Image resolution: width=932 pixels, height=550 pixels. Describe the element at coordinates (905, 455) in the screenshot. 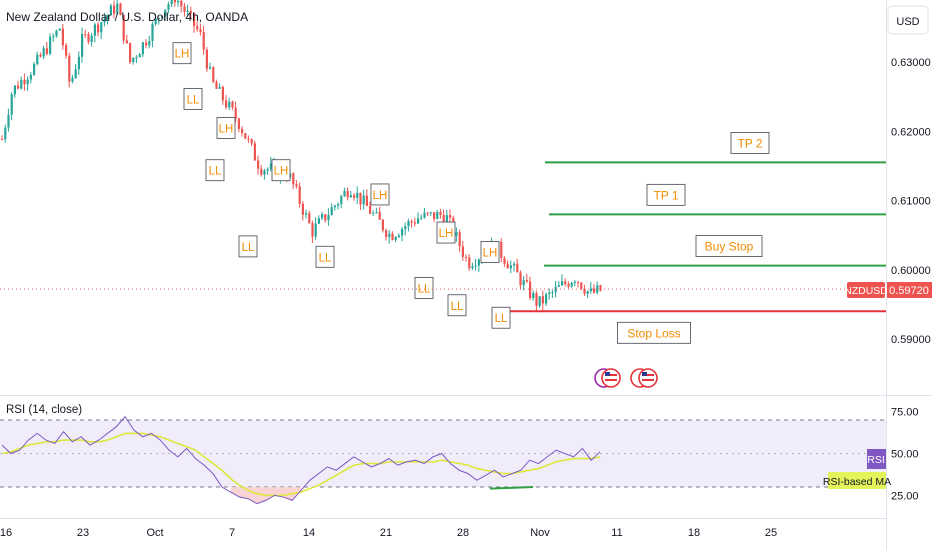

I see `rsi-axis: 75.00 50.00 25.00` at that location.